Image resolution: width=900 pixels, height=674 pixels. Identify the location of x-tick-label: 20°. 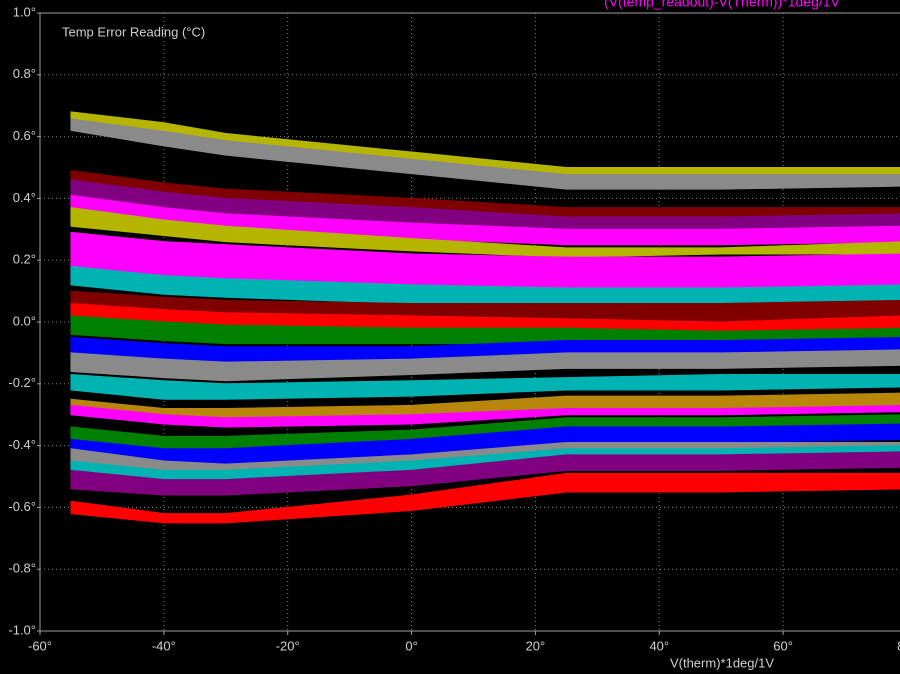
(536, 645).